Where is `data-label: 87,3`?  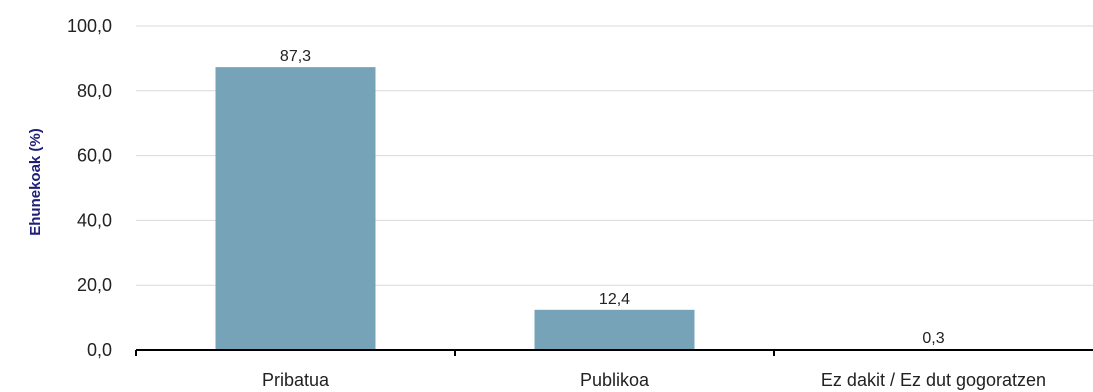 data-label: 87,3 is located at coordinates (295, 56).